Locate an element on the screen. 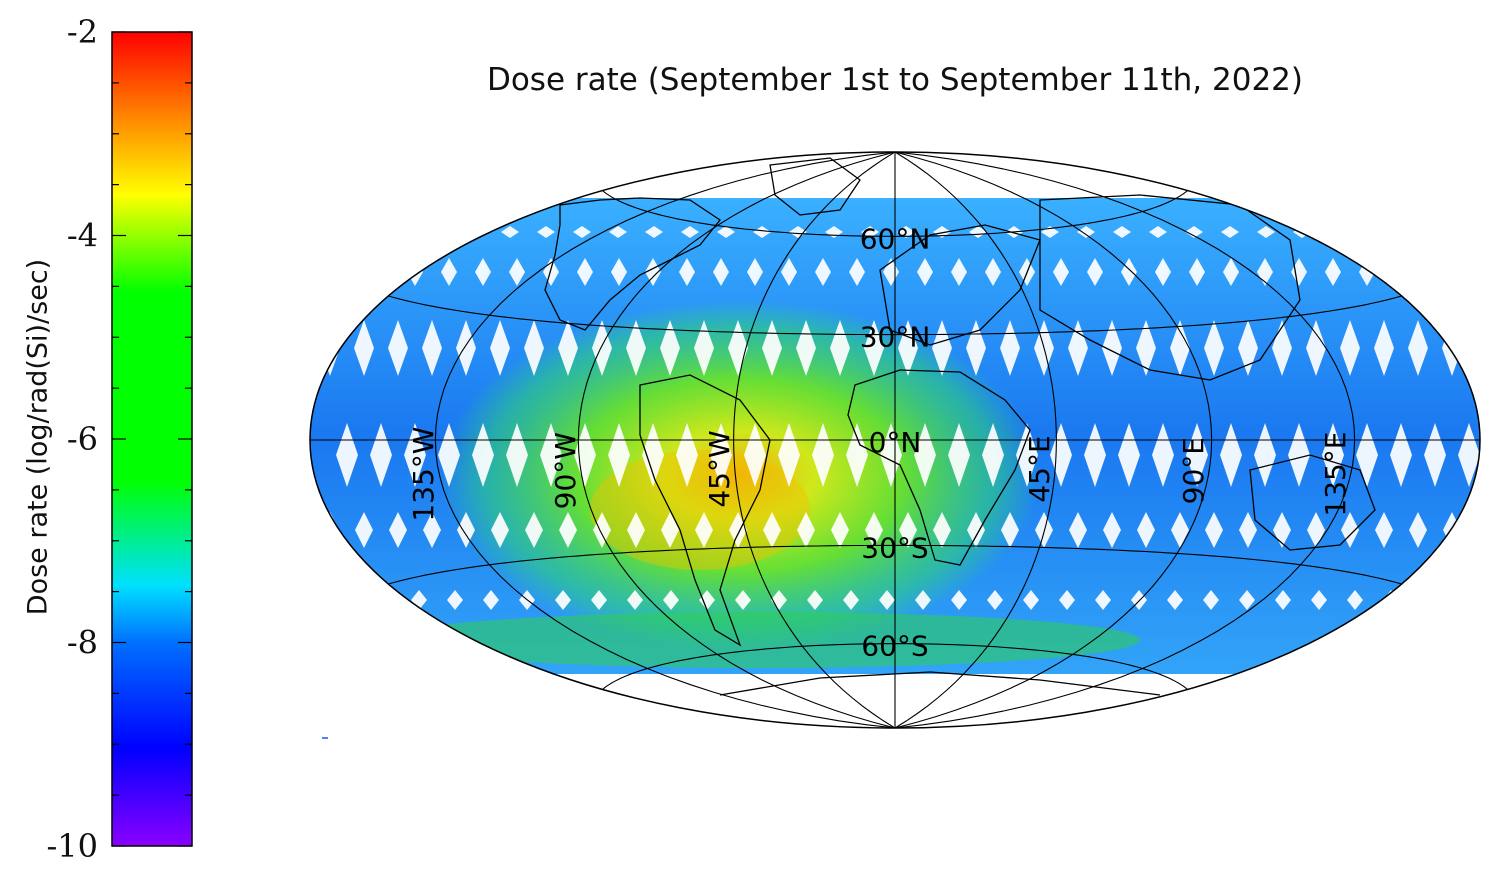  longitude-label: 45°W is located at coordinates (719, 468).